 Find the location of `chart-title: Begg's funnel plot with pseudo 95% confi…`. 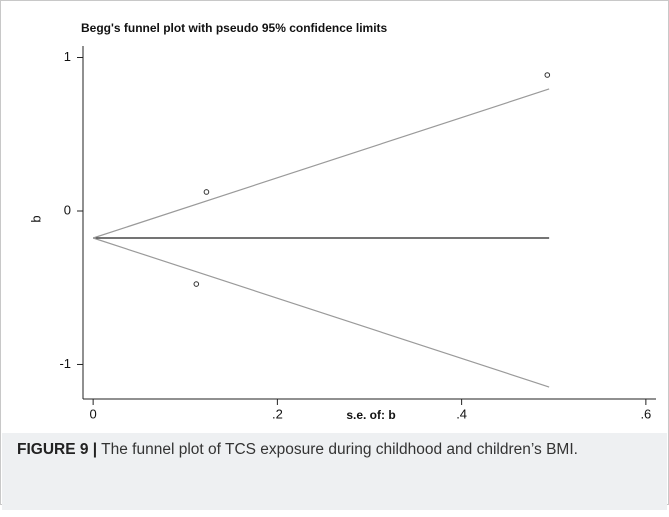

chart-title: Begg's funnel plot with pseudo 95% confi… is located at coordinates (234, 28).